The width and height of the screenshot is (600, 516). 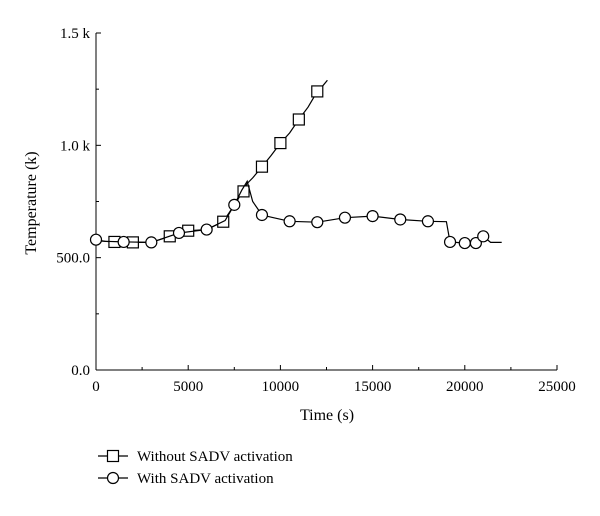 I want to click on x-tick-label: 15000, so click(x=373, y=387).